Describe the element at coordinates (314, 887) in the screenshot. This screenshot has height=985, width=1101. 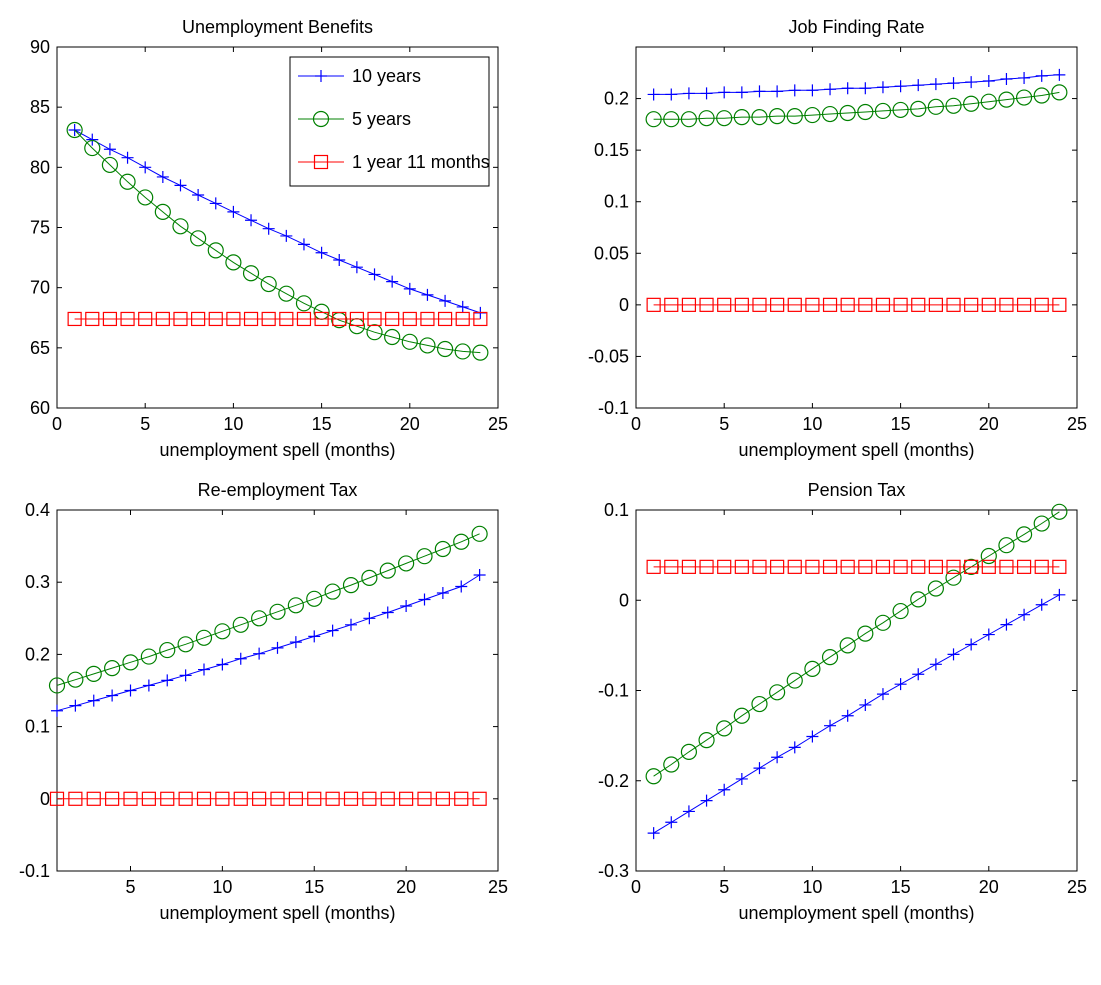
I see `x-tick-label: 15` at that location.